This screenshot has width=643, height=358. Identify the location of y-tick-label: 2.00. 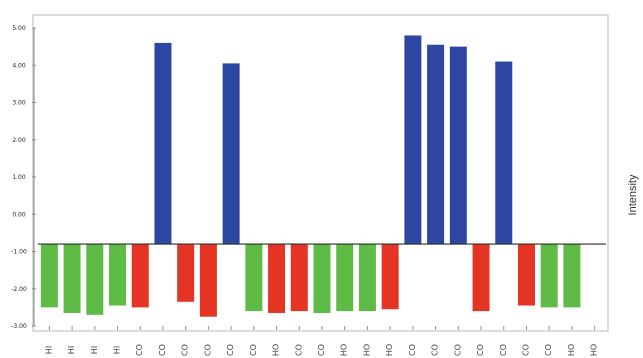
(19, 140).